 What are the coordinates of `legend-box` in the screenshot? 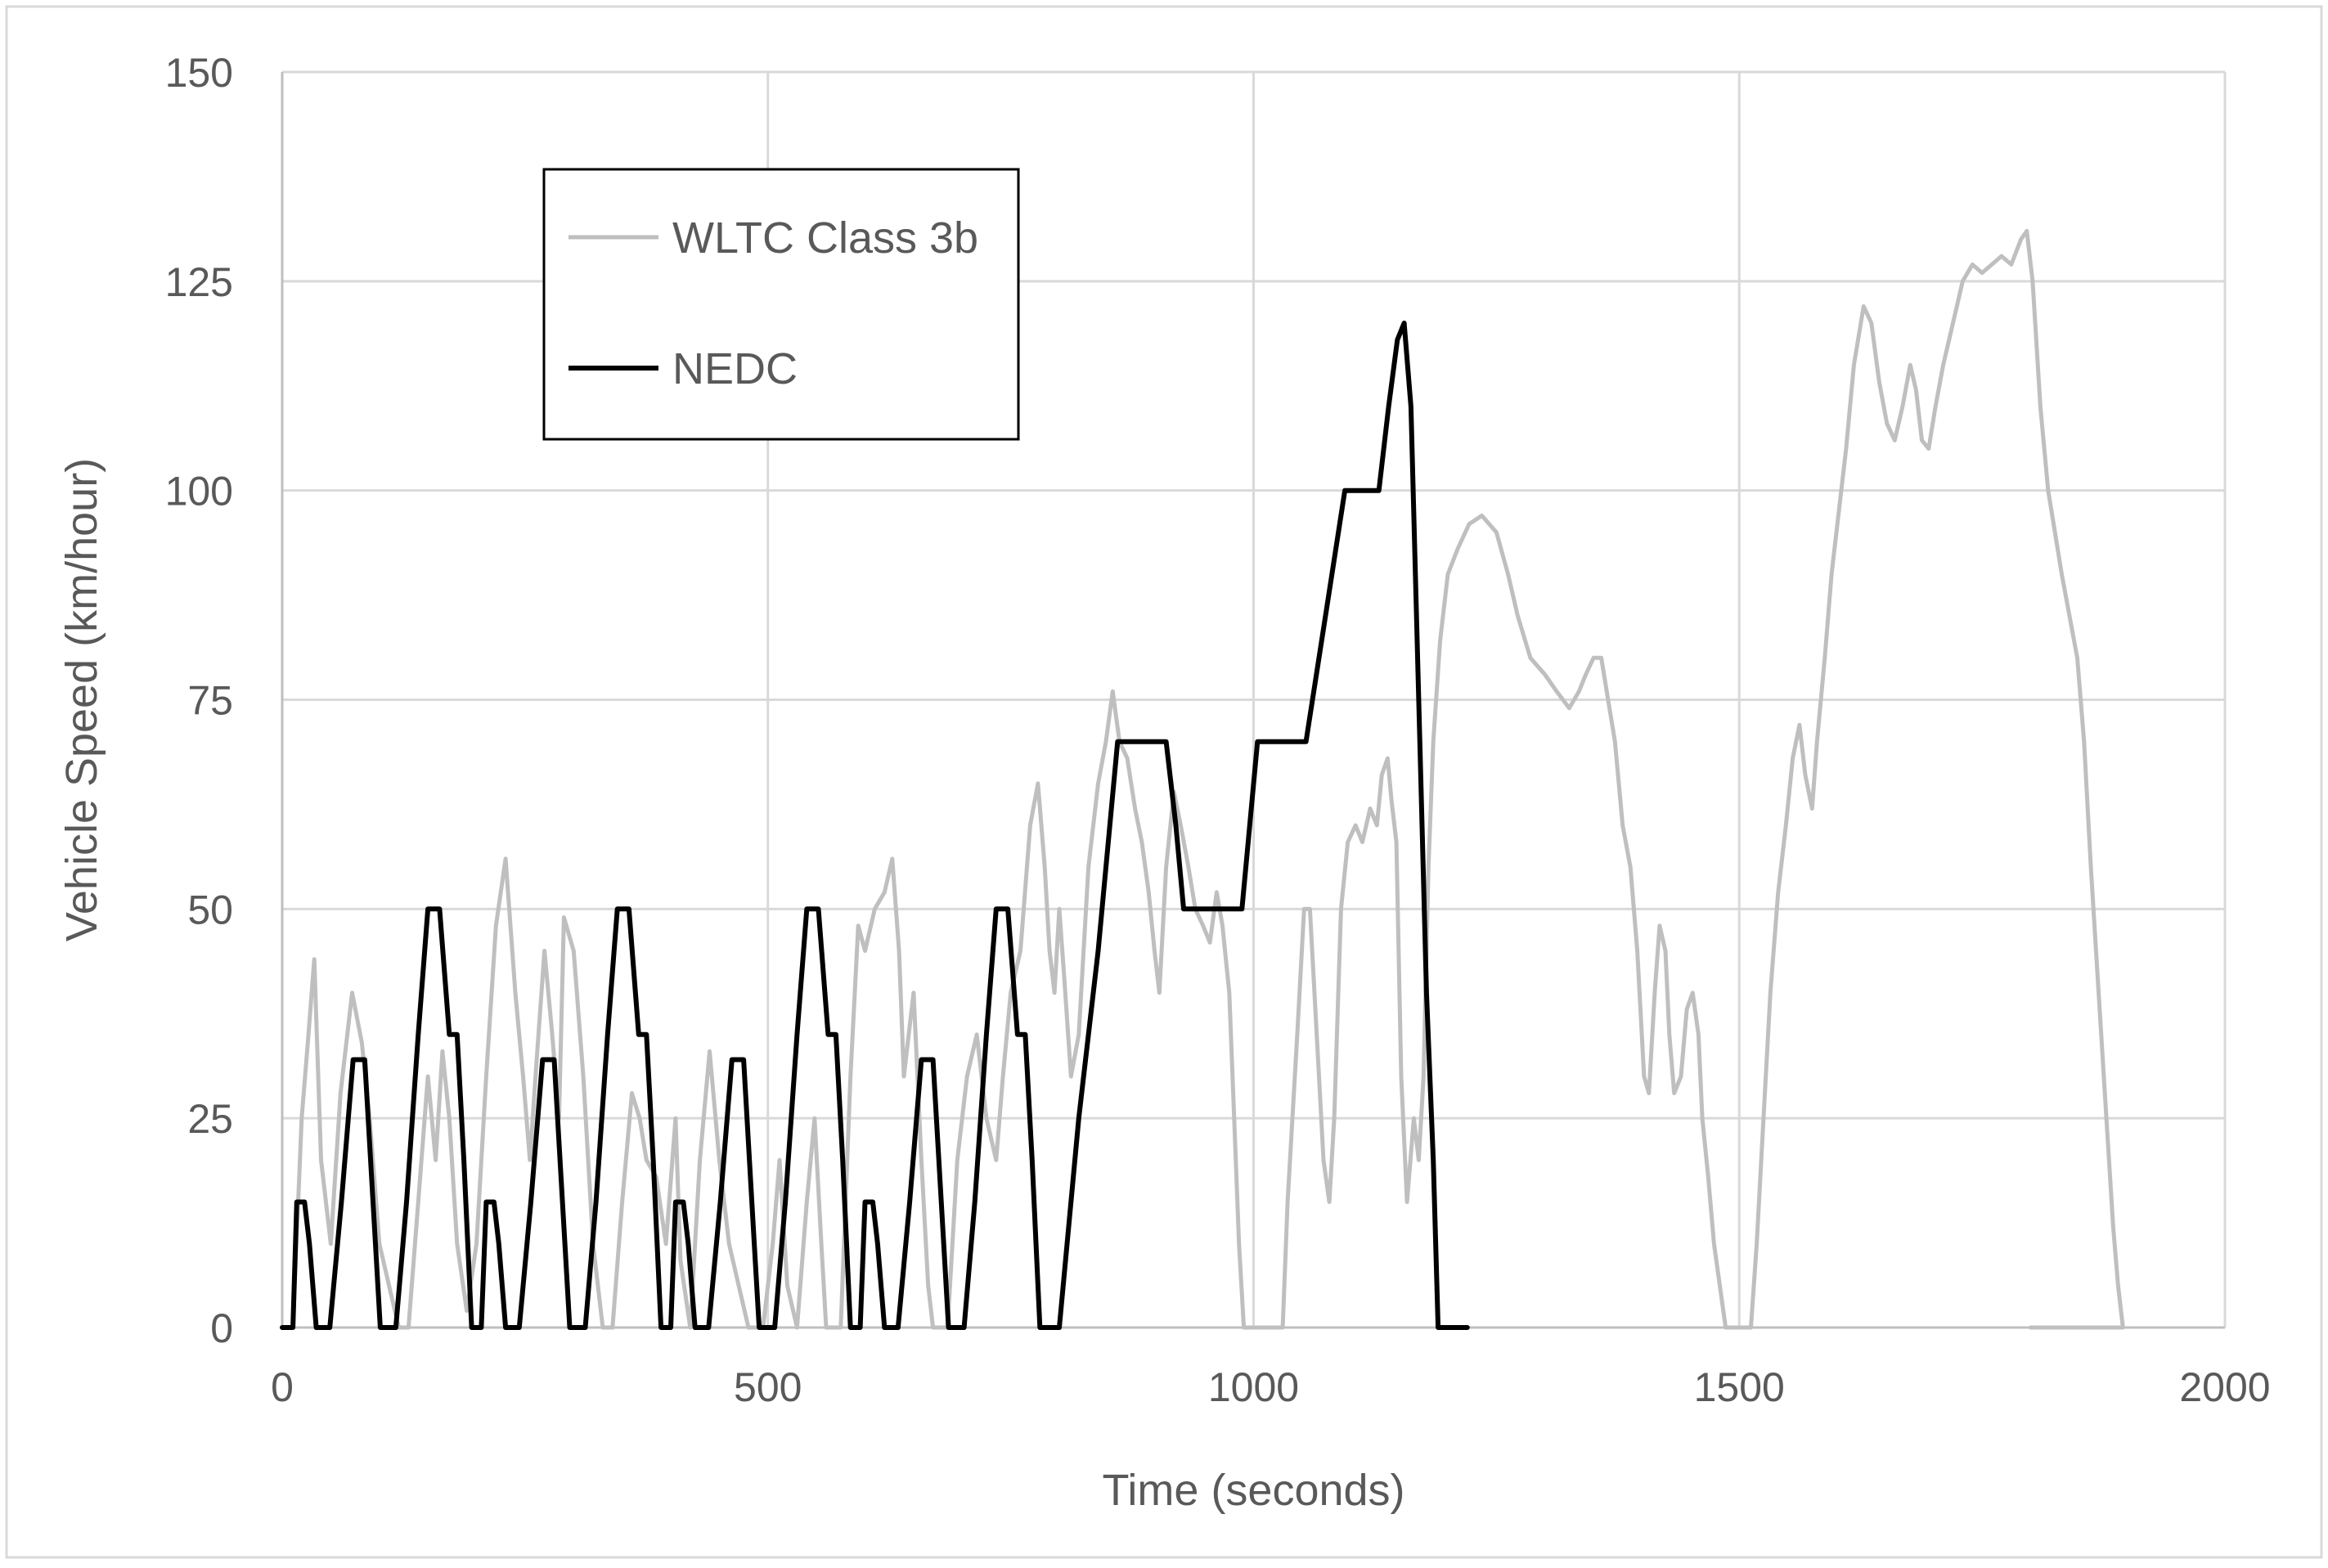 It's located at (781, 304).